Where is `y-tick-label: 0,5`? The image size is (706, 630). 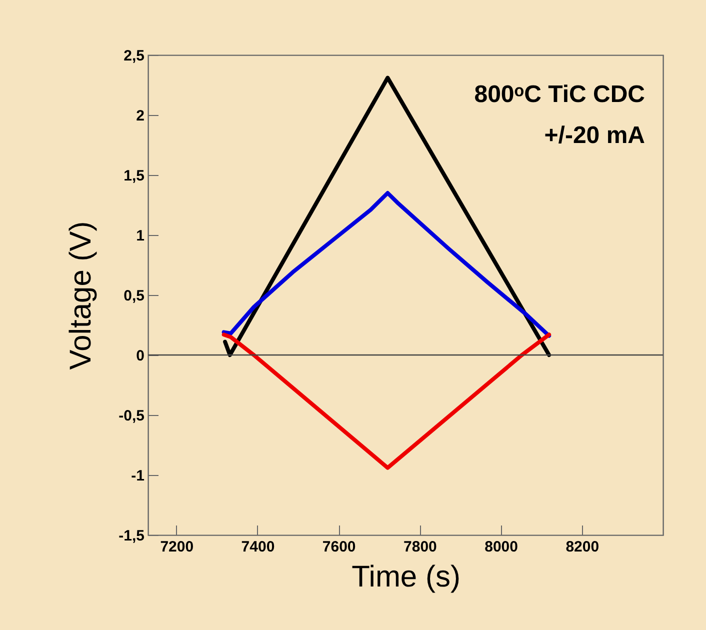 y-tick-label: 0,5 is located at coordinates (134, 296).